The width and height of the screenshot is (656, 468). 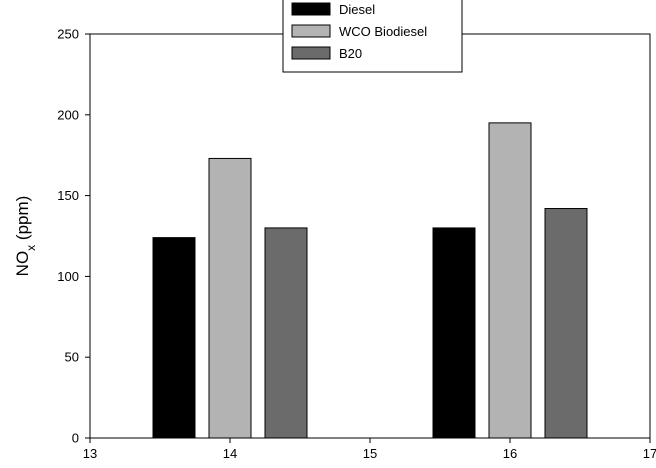 I want to click on legend-label: B20, so click(x=350, y=53).